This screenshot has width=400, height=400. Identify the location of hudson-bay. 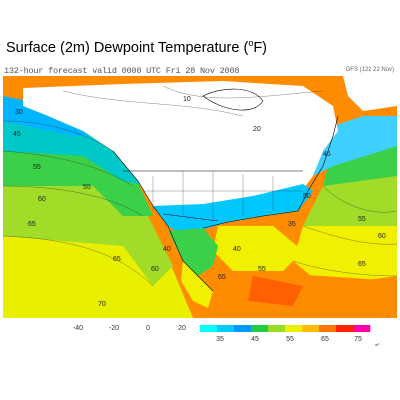
(233, 99).